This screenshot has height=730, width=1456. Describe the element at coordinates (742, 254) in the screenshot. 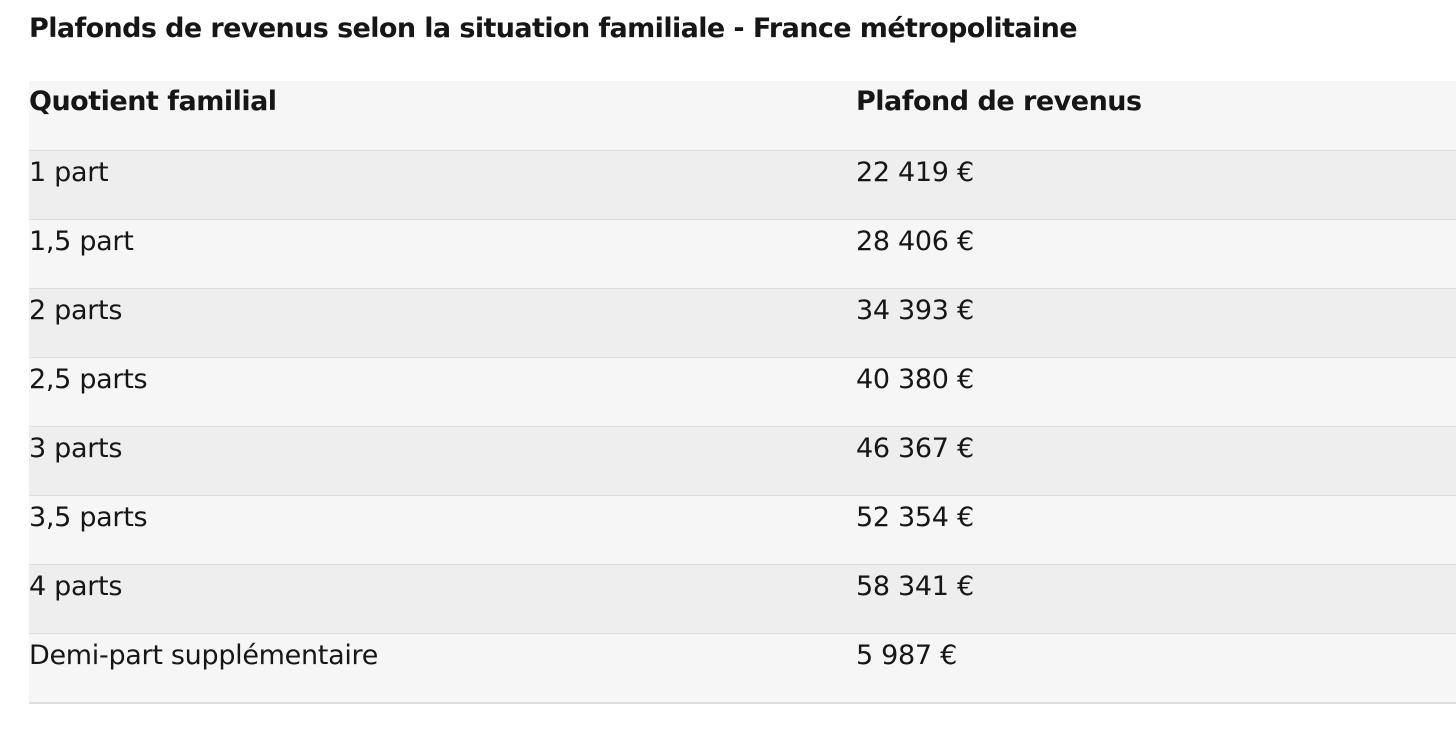

I see `table-row: 1,5 part 28 406 €` at that location.